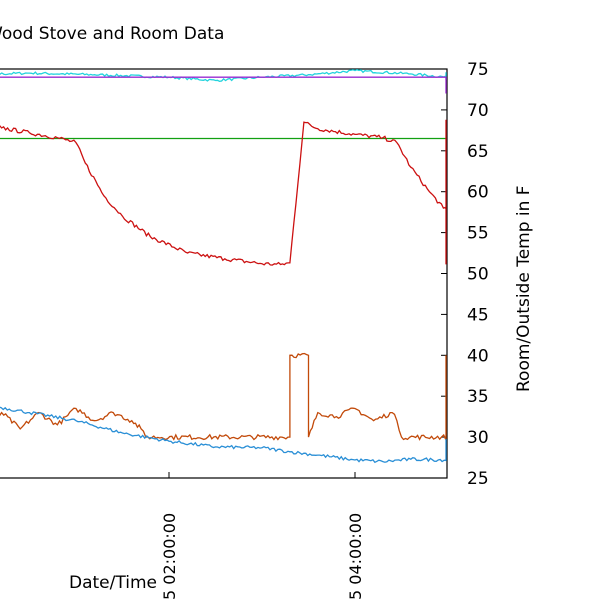 The image size is (600, 600). I want to click on x-tick-label: 5 02:00:00, so click(169, 556).